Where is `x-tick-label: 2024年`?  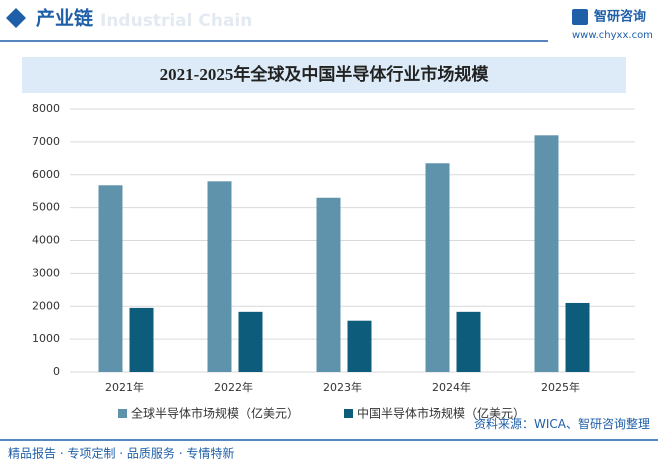 x-tick-label: 2024年 is located at coordinates (451, 387).